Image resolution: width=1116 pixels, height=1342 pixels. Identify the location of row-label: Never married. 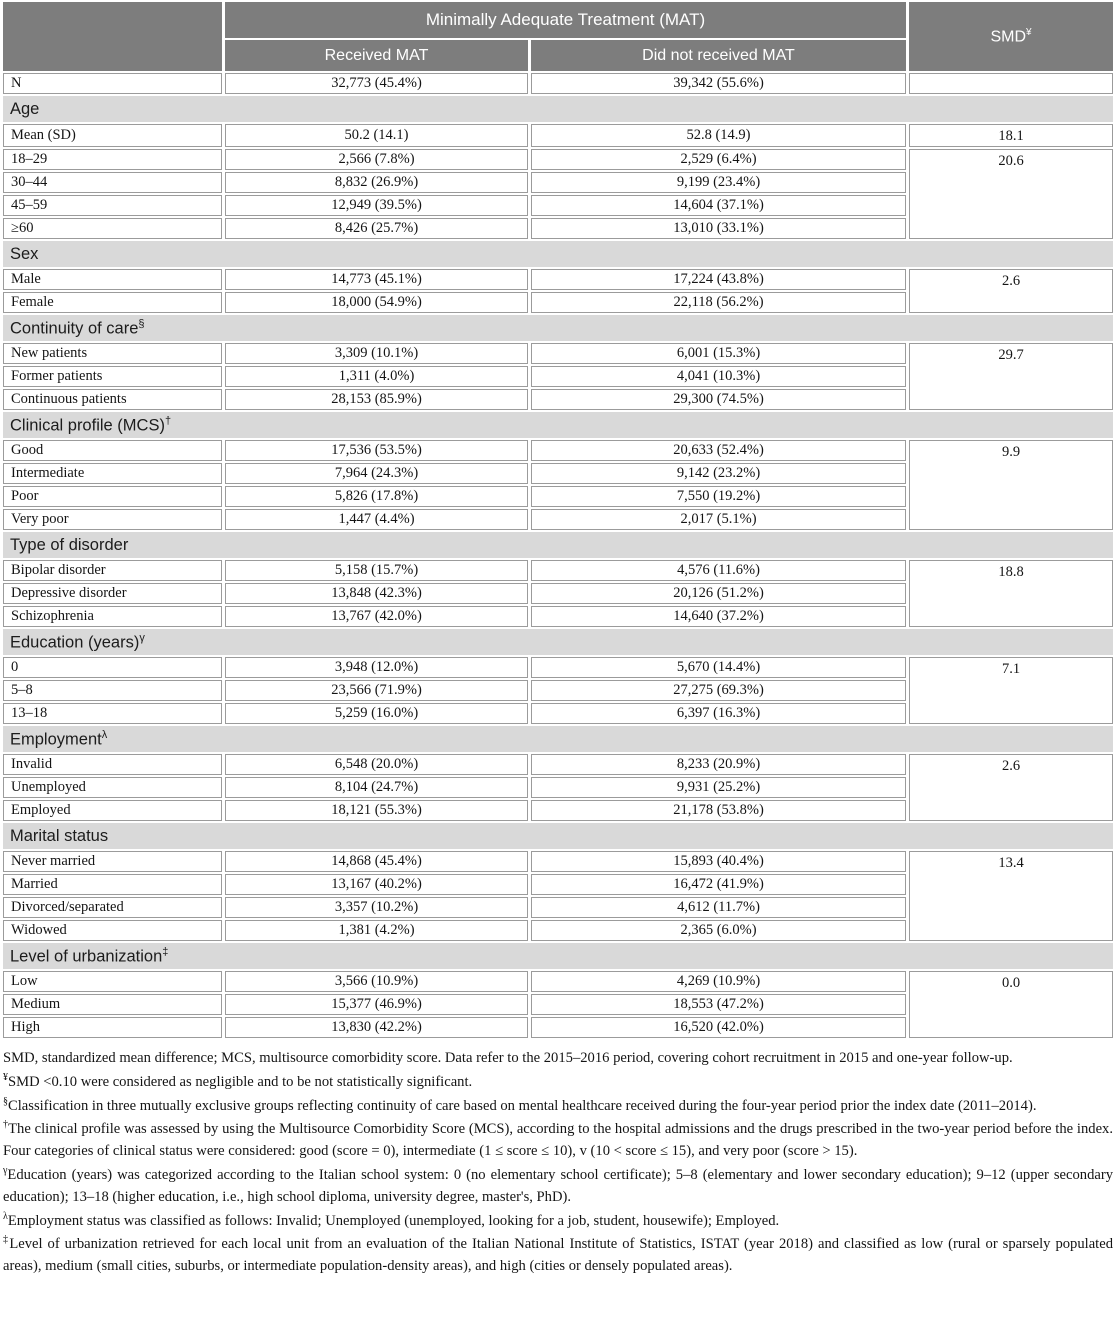
(112, 861).